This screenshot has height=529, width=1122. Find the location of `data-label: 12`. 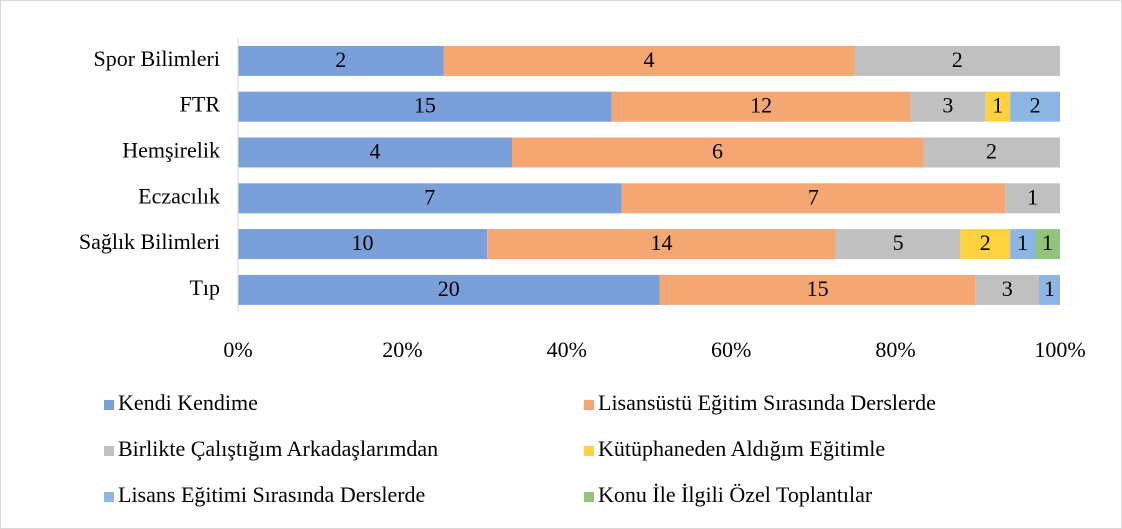

data-label: 12 is located at coordinates (761, 105).